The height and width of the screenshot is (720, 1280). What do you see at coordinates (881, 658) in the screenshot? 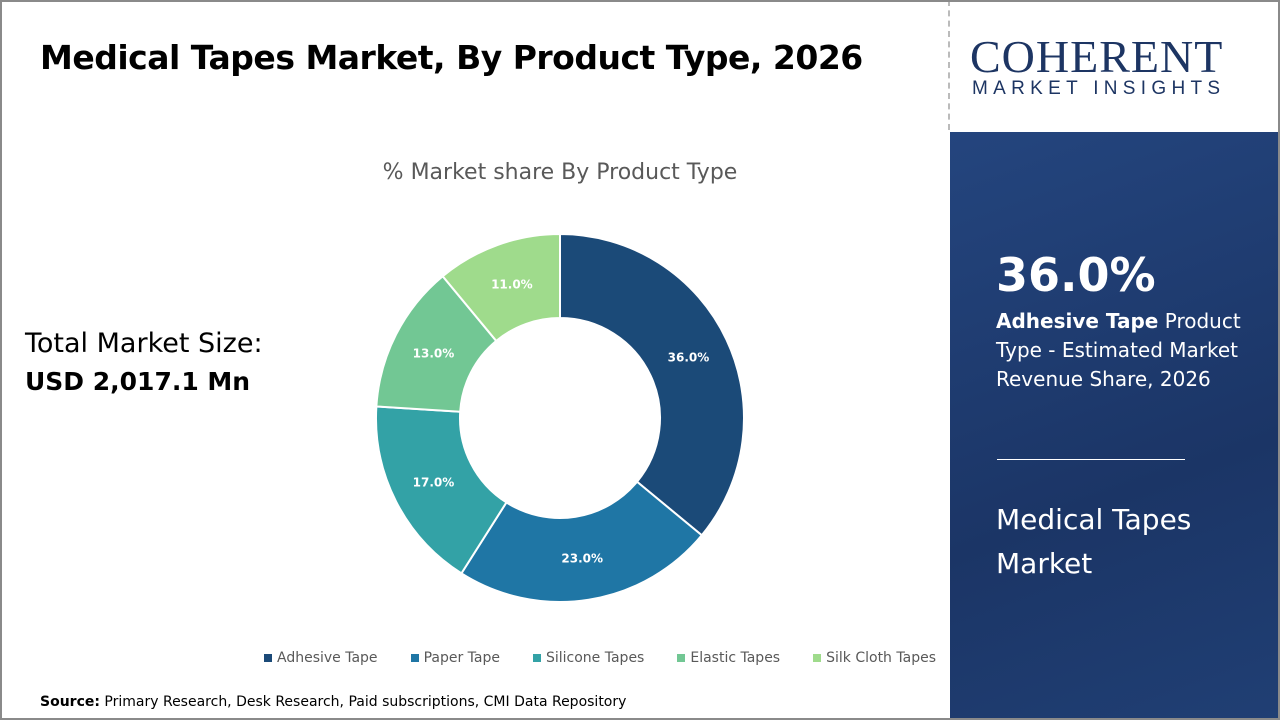
I see `legend-label: Silk Cloth Tapes` at bounding box center [881, 658].